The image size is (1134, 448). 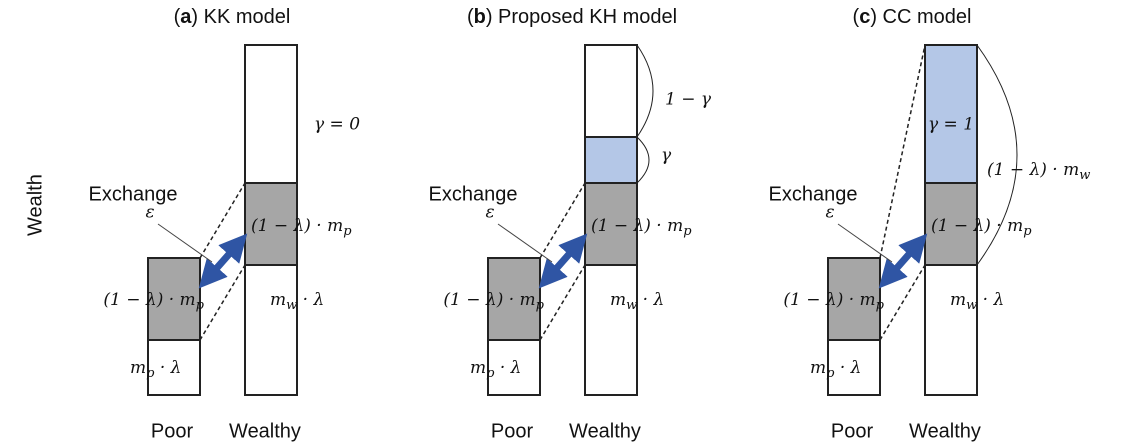 What do you see at coordinates (920, 17) in the screenshot?
I see `title-rest: ) CC model` at bounding box center [920, 17].